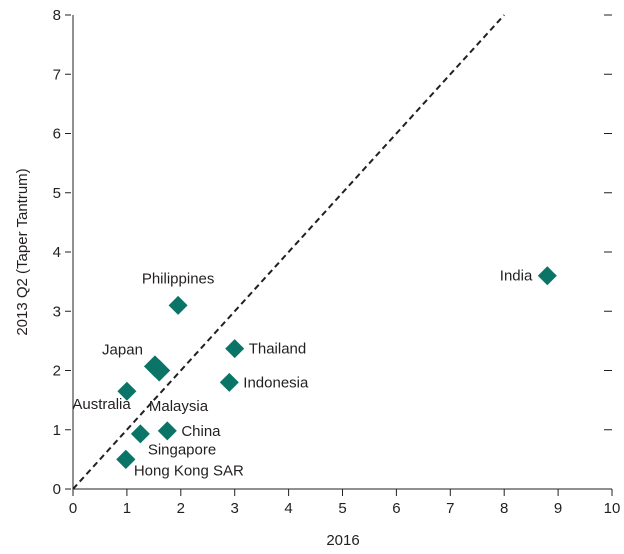 The height and width of the screenshot is (554, 624). What do you see at coordinates (101, 404) in the screenshot?
I see `data-point-label: Australia` at bounding box center [101, 404].